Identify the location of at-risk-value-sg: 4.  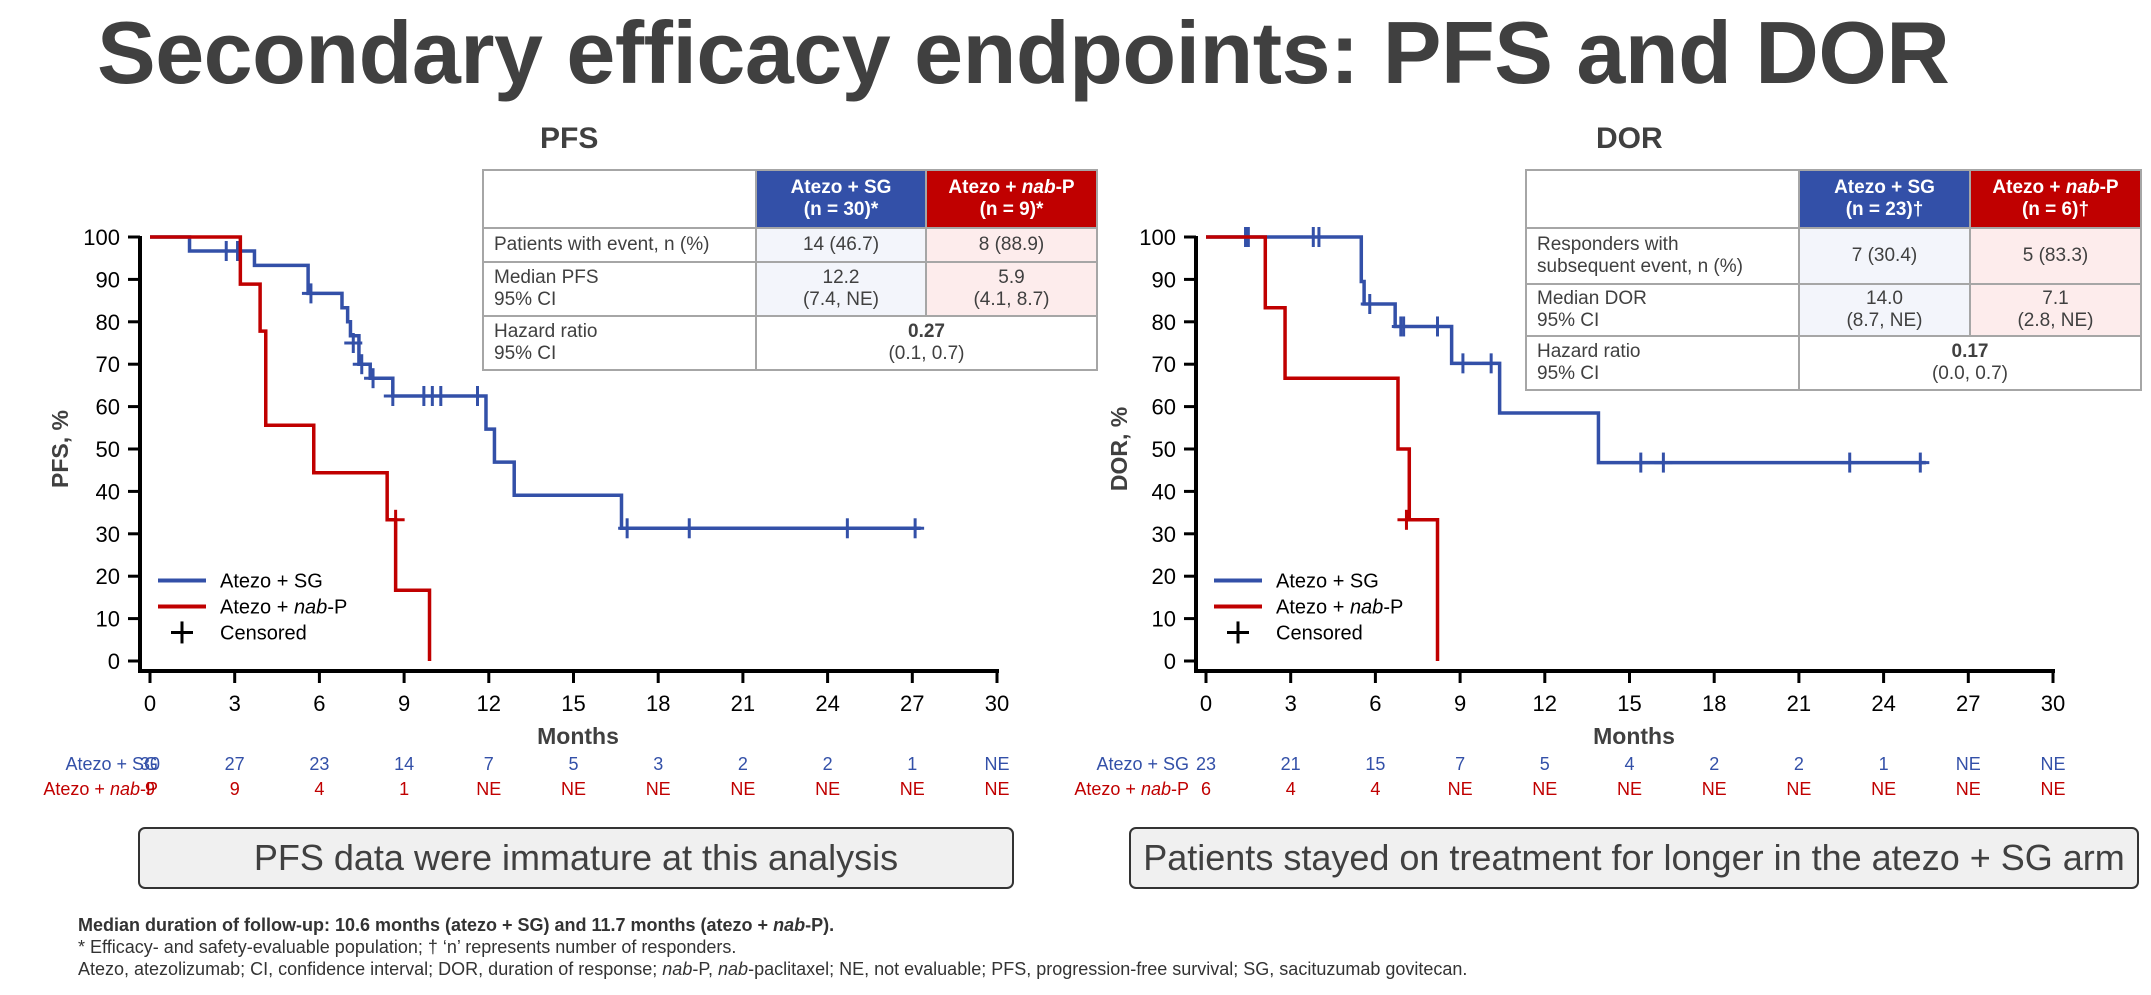
(1629, 764).